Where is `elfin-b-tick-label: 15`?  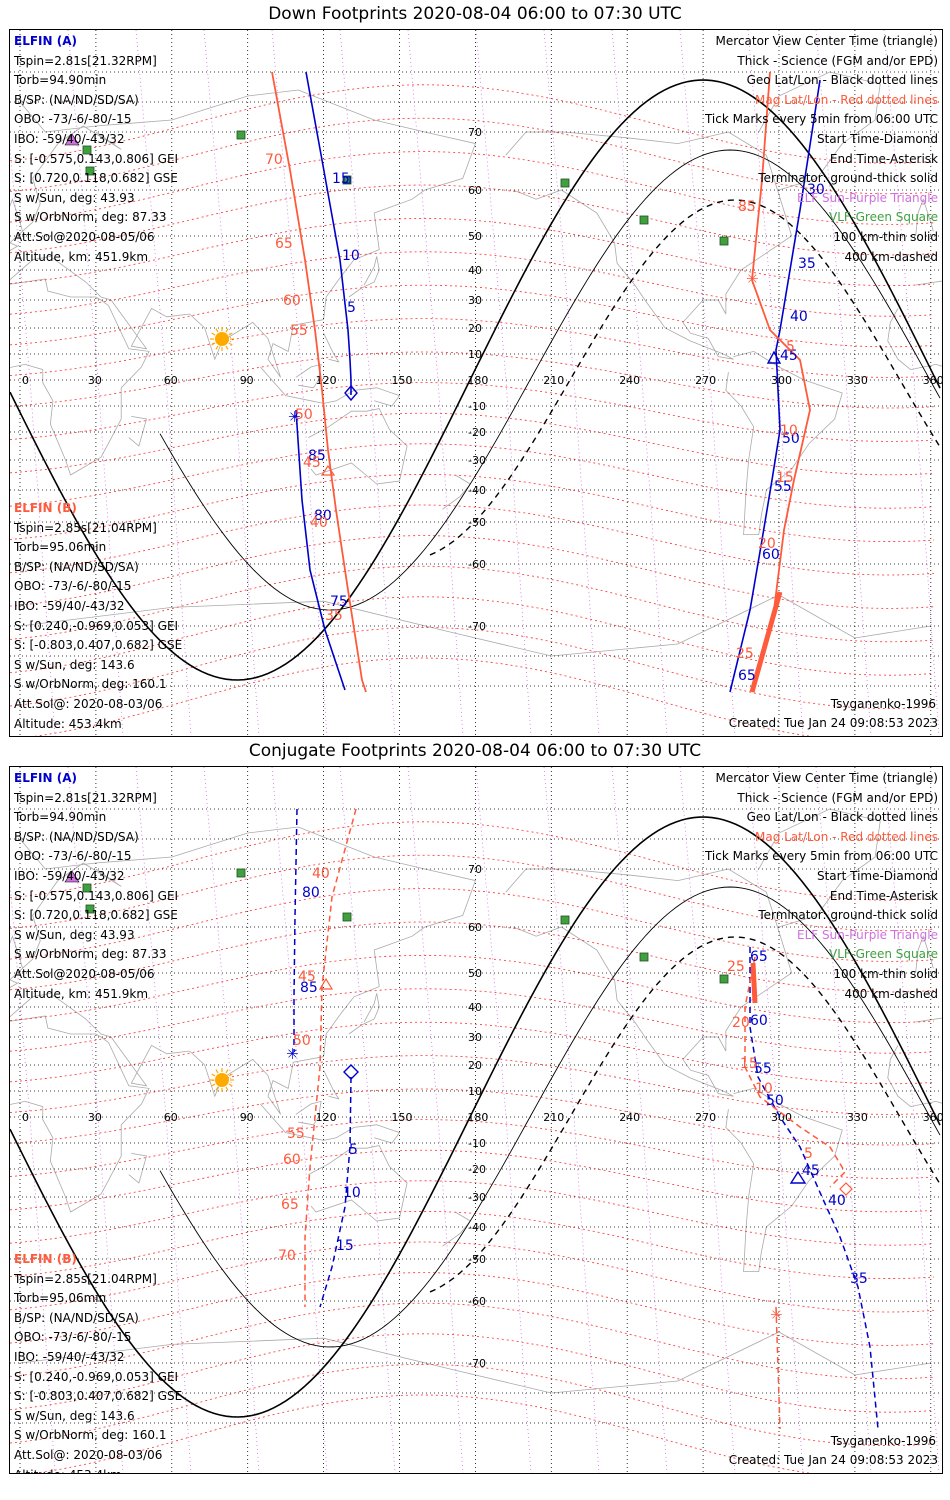
elfin-b-tick-label: 15 is located at coordinates (749, 1064).